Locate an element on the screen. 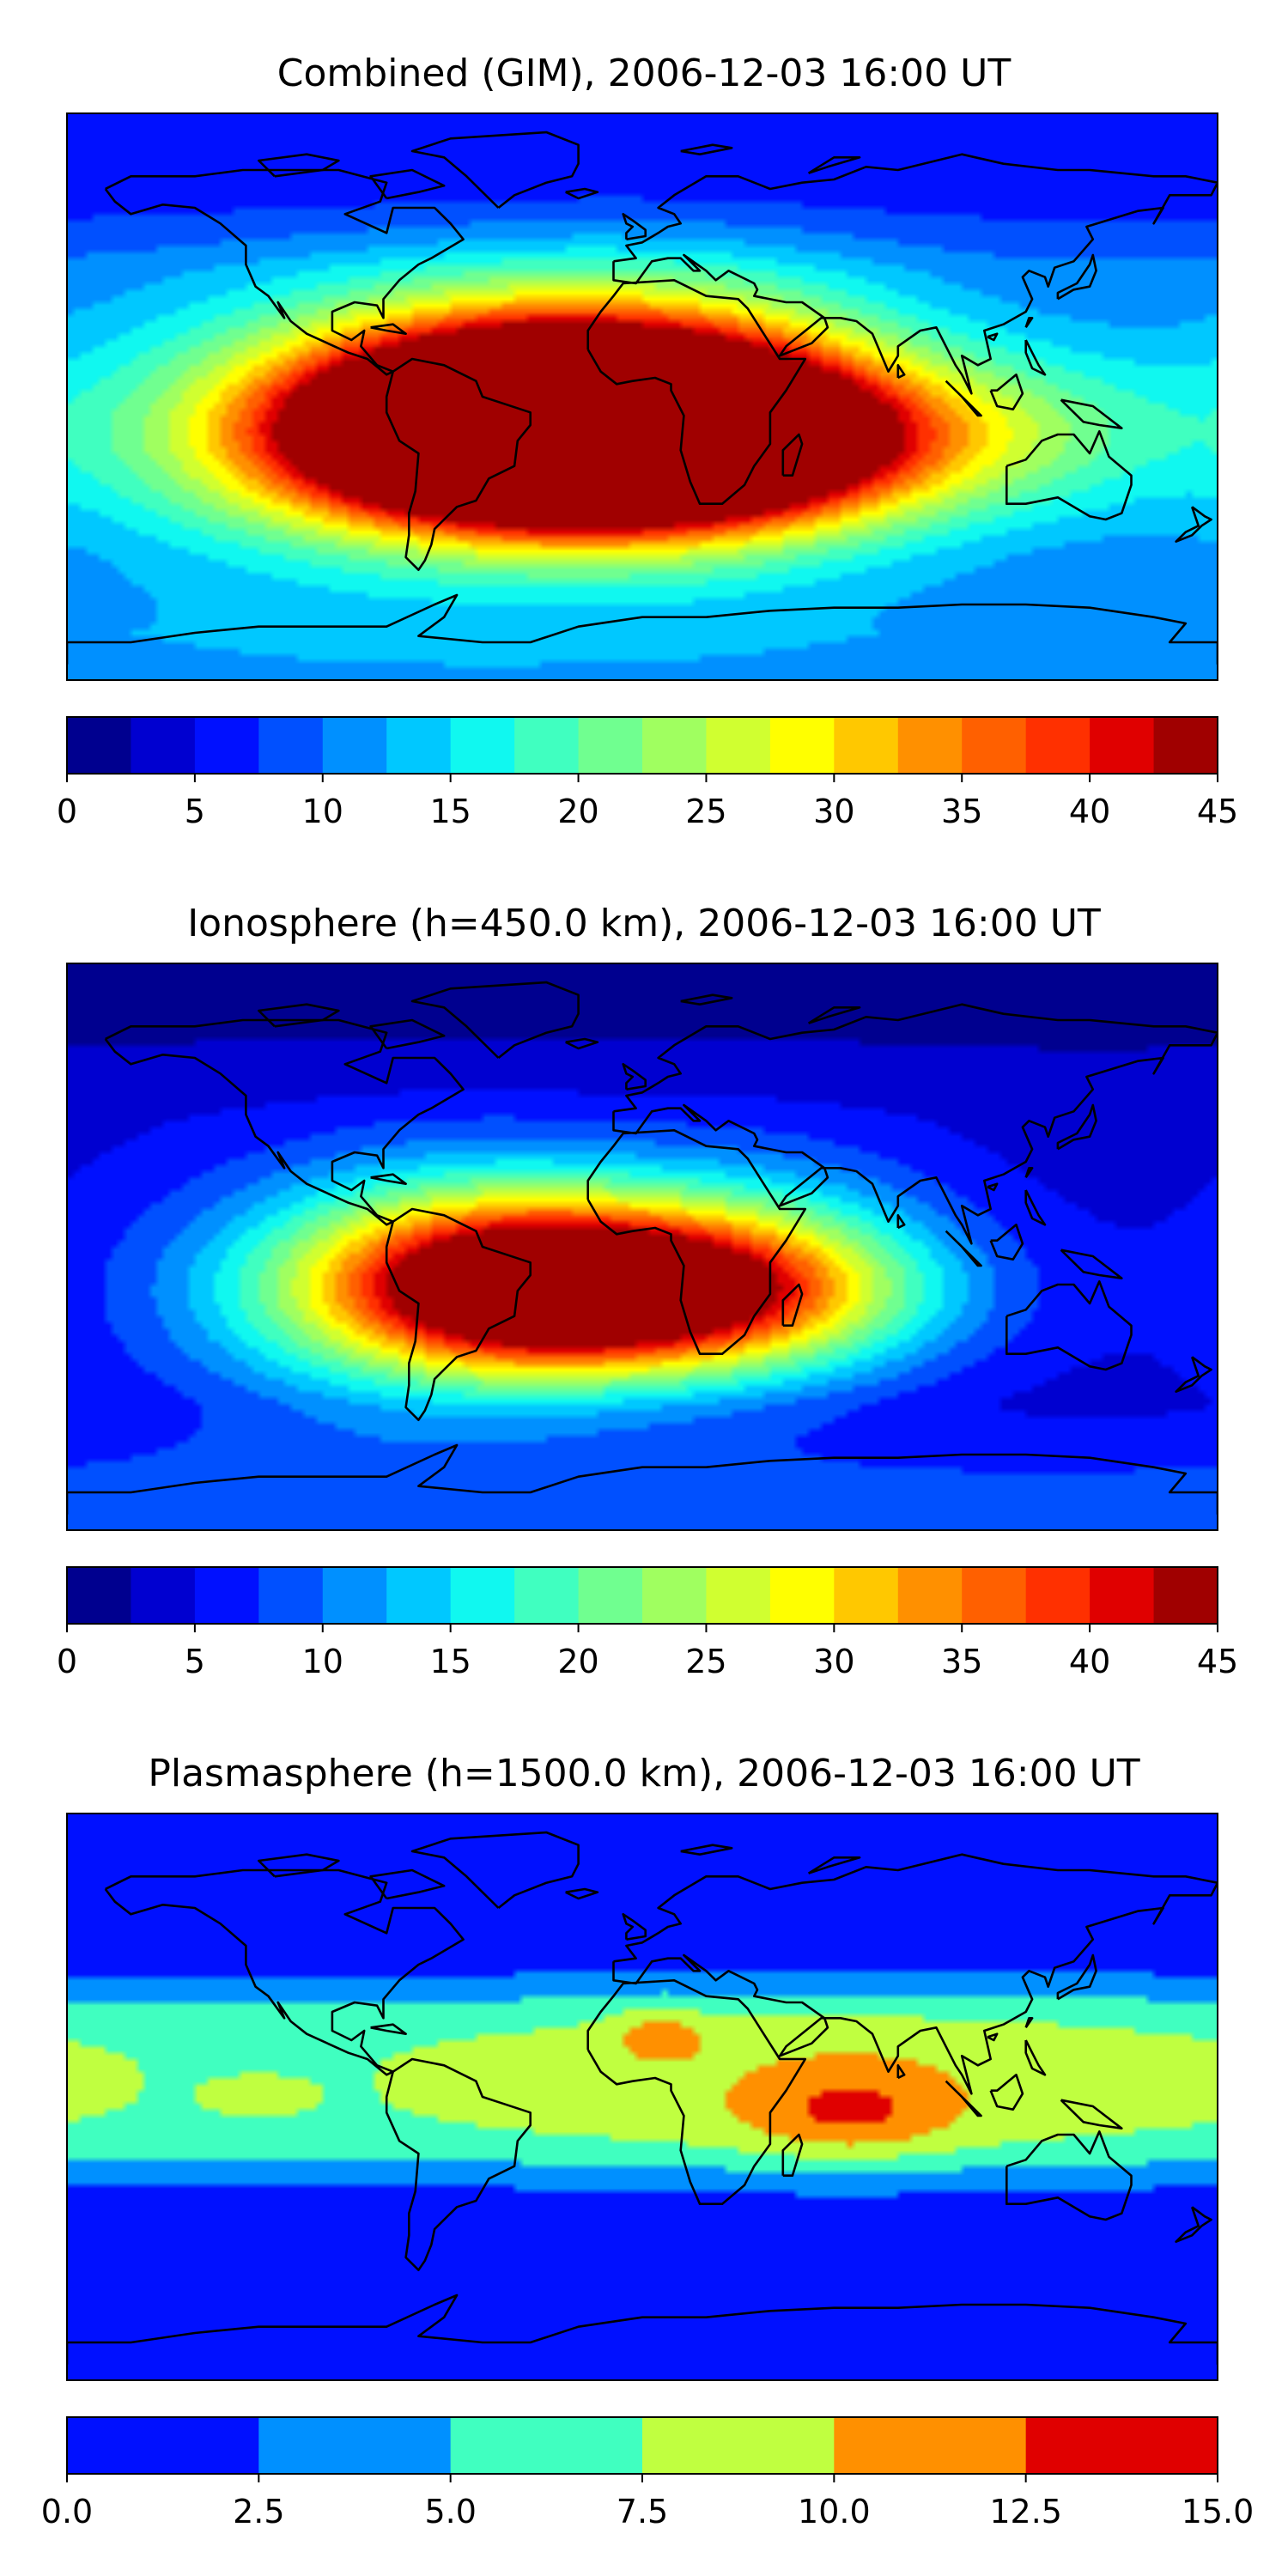  colorbar-tick-label: 5.0 is located at coordinates (450, 2511).